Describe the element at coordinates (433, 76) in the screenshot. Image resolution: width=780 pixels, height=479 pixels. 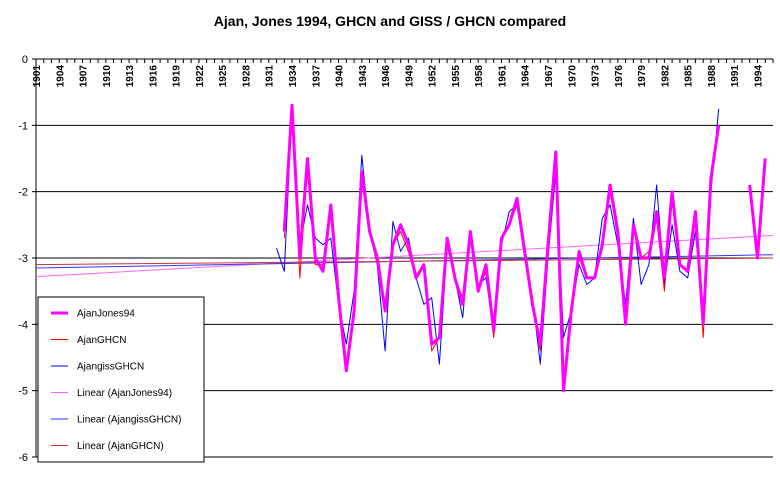
I see `x-tick-label: 1952` at that location.